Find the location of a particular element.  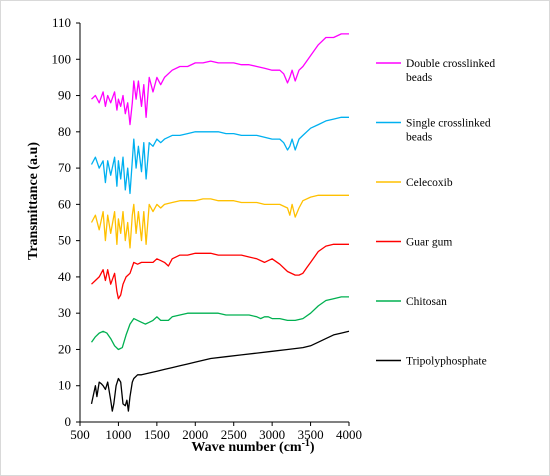

y-tick-label-11: 110 is located at coordinates (61, 22).